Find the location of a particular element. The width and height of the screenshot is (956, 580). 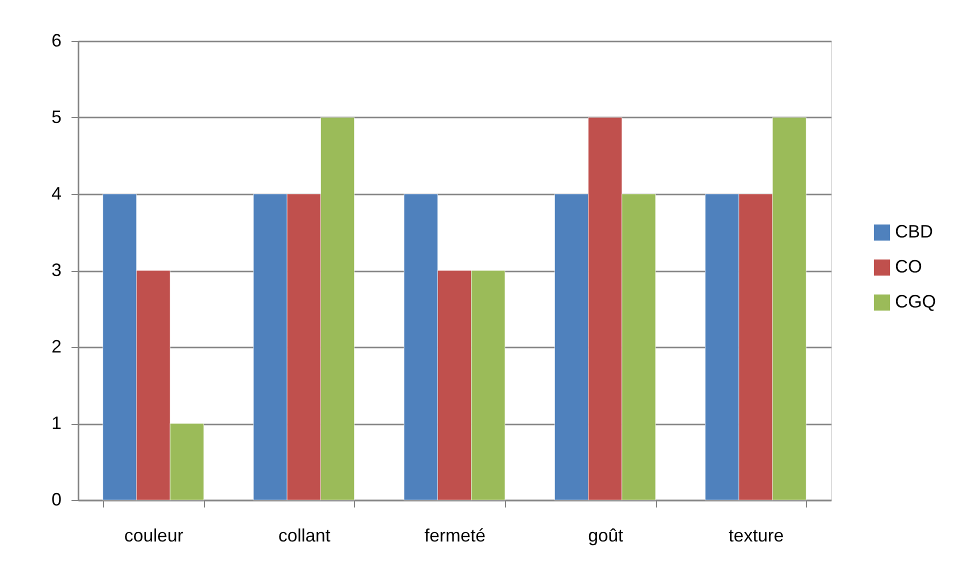

y-tick-label: 2 is located at coordinates (56, 346).